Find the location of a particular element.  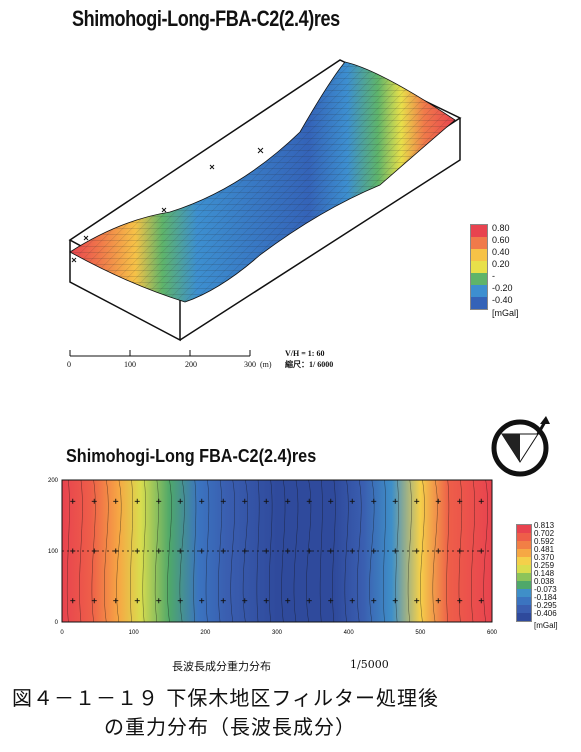

caption-line-2: の重力分布（長波長成分） is located at coordinates (230, 727).